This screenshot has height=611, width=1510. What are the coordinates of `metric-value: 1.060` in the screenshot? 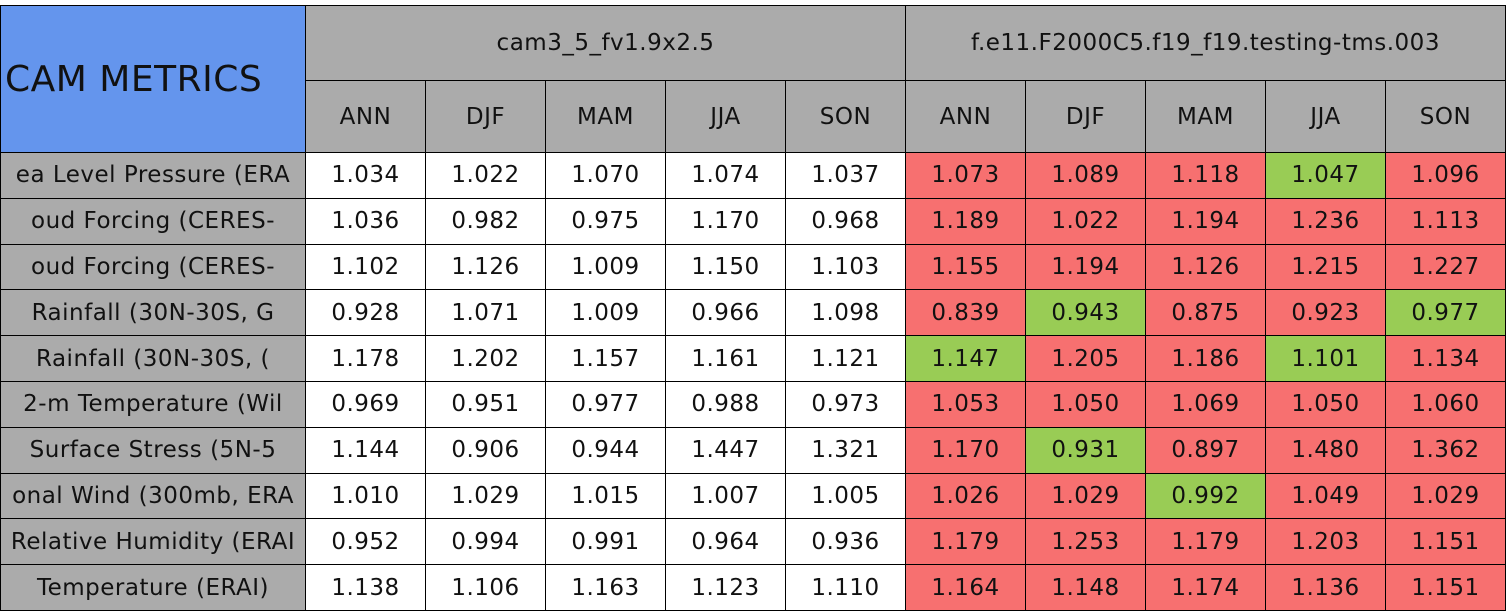 It's located at (1445, 404).